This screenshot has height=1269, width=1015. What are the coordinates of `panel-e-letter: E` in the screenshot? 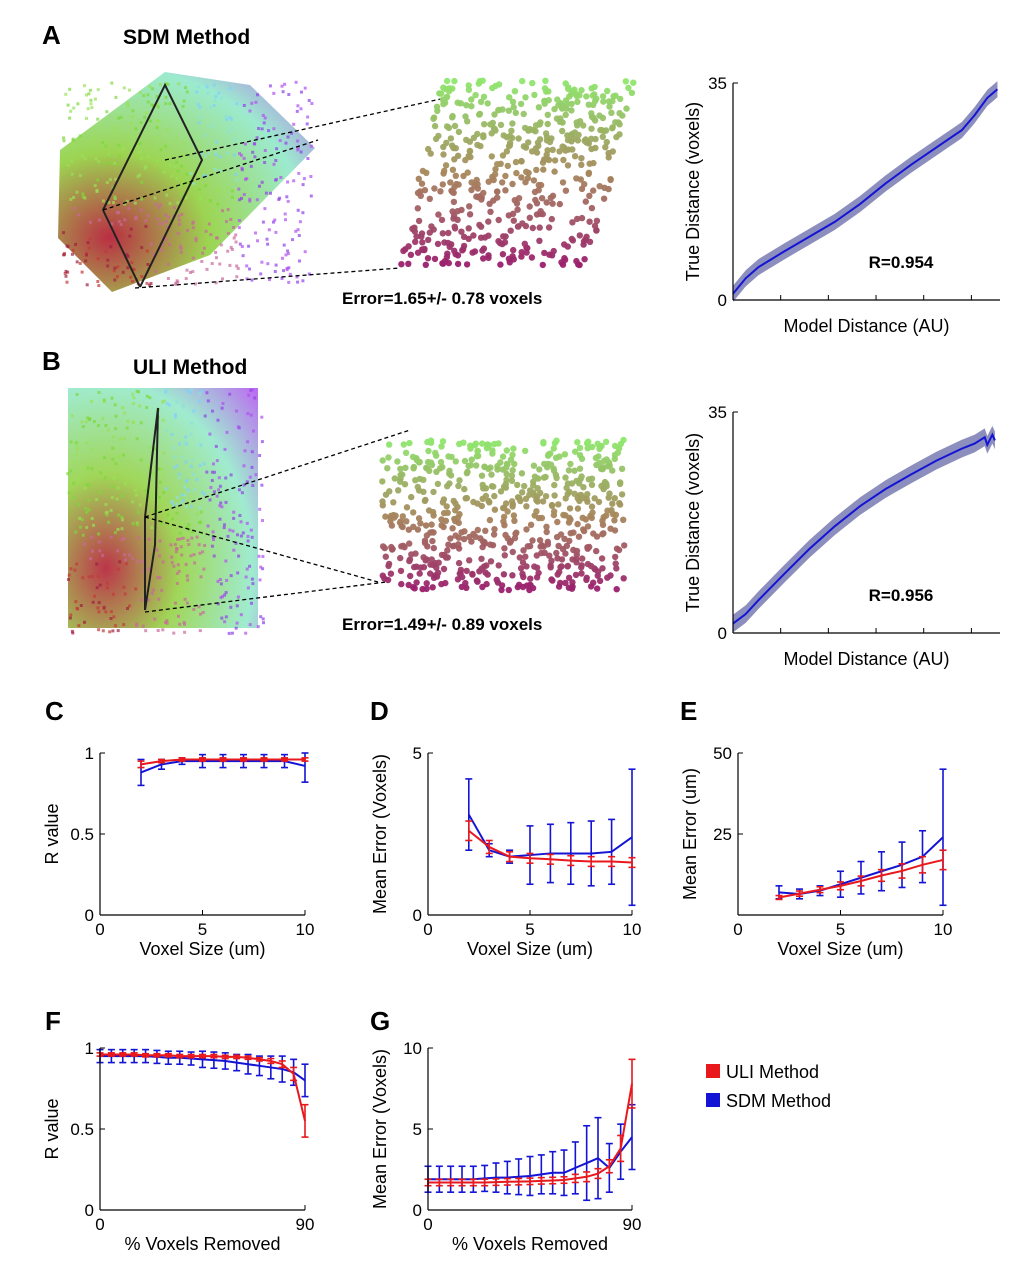 It's located at (688, 711).